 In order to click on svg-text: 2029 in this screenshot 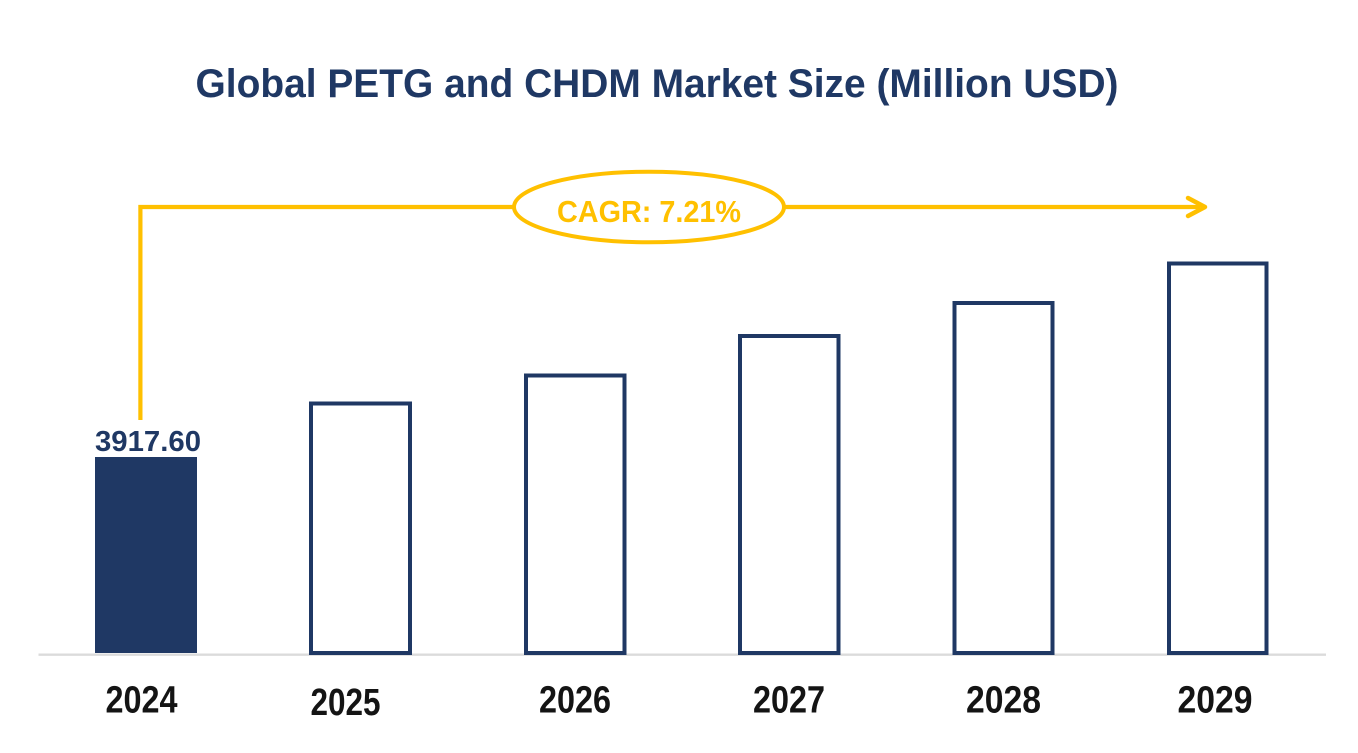, I will do `click(1215, 701)`.